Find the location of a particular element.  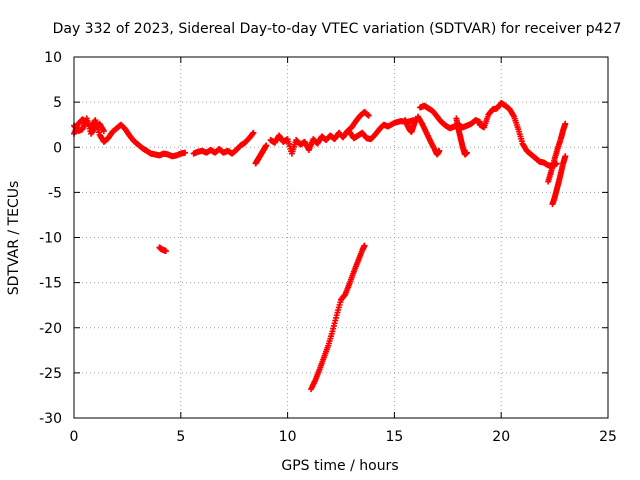

y-tick-label: -15 is located at coordinates (50, 284).